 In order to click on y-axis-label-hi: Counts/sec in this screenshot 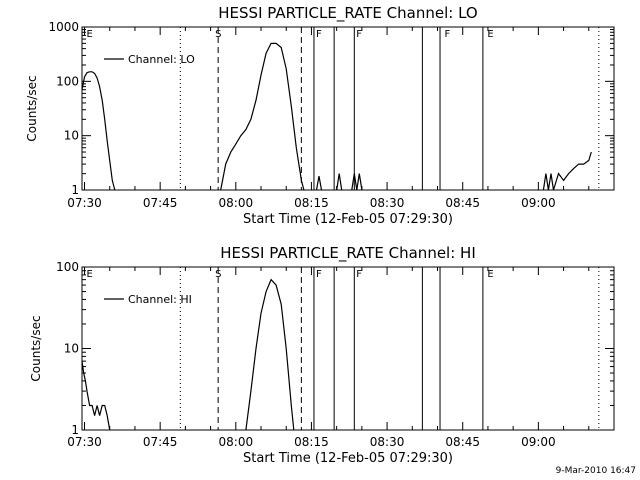, I will do `click(36, 348)`.